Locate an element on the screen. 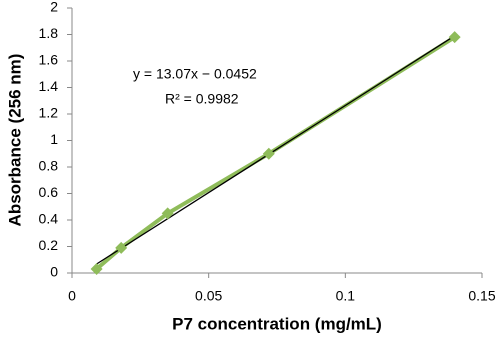 This screenshot has width=500, height=337. x-tick-label: 0.1 is located at coordinates (346, 296).